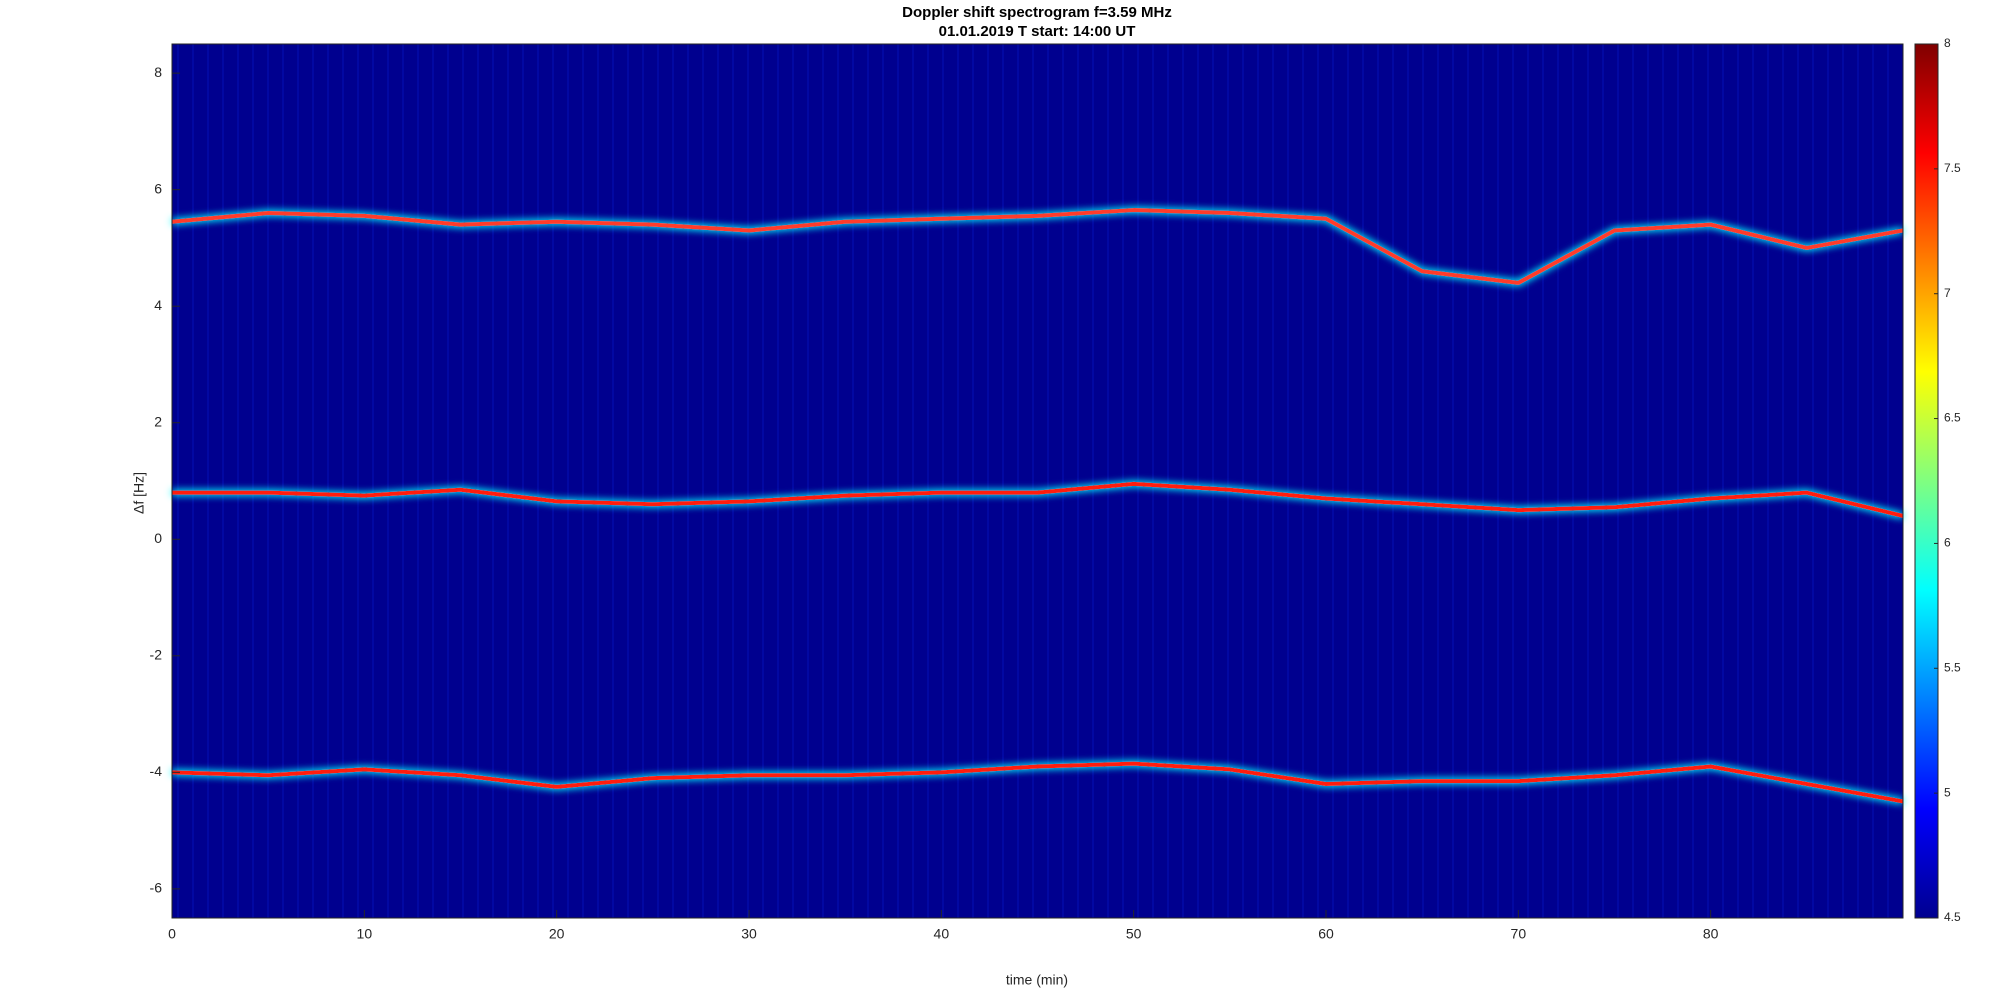 The height and width of the screenshot is (1003, 2000). Describe the element at coordinates (158, 305) in the screenshot. I see `y-tick-label: 4` at that location.